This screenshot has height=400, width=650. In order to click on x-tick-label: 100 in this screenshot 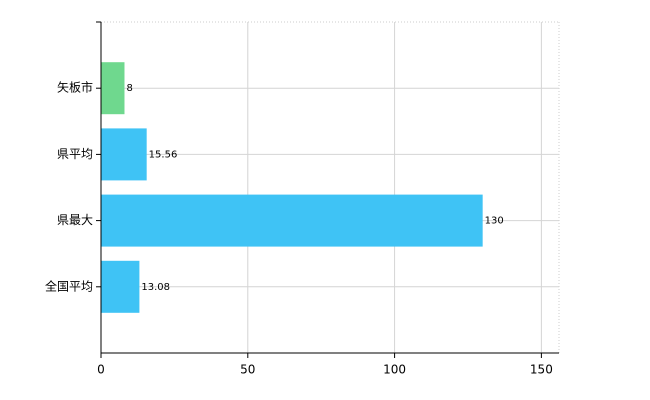, I will do `click(394, 370)`.